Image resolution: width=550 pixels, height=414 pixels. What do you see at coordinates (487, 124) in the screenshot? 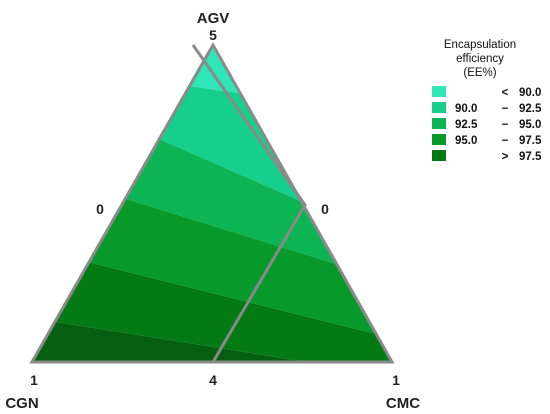
I see `legend-entries: <90.090.0−92.592.5−95.095.0−97.5> 97.5` at bounding box center [487, 124].